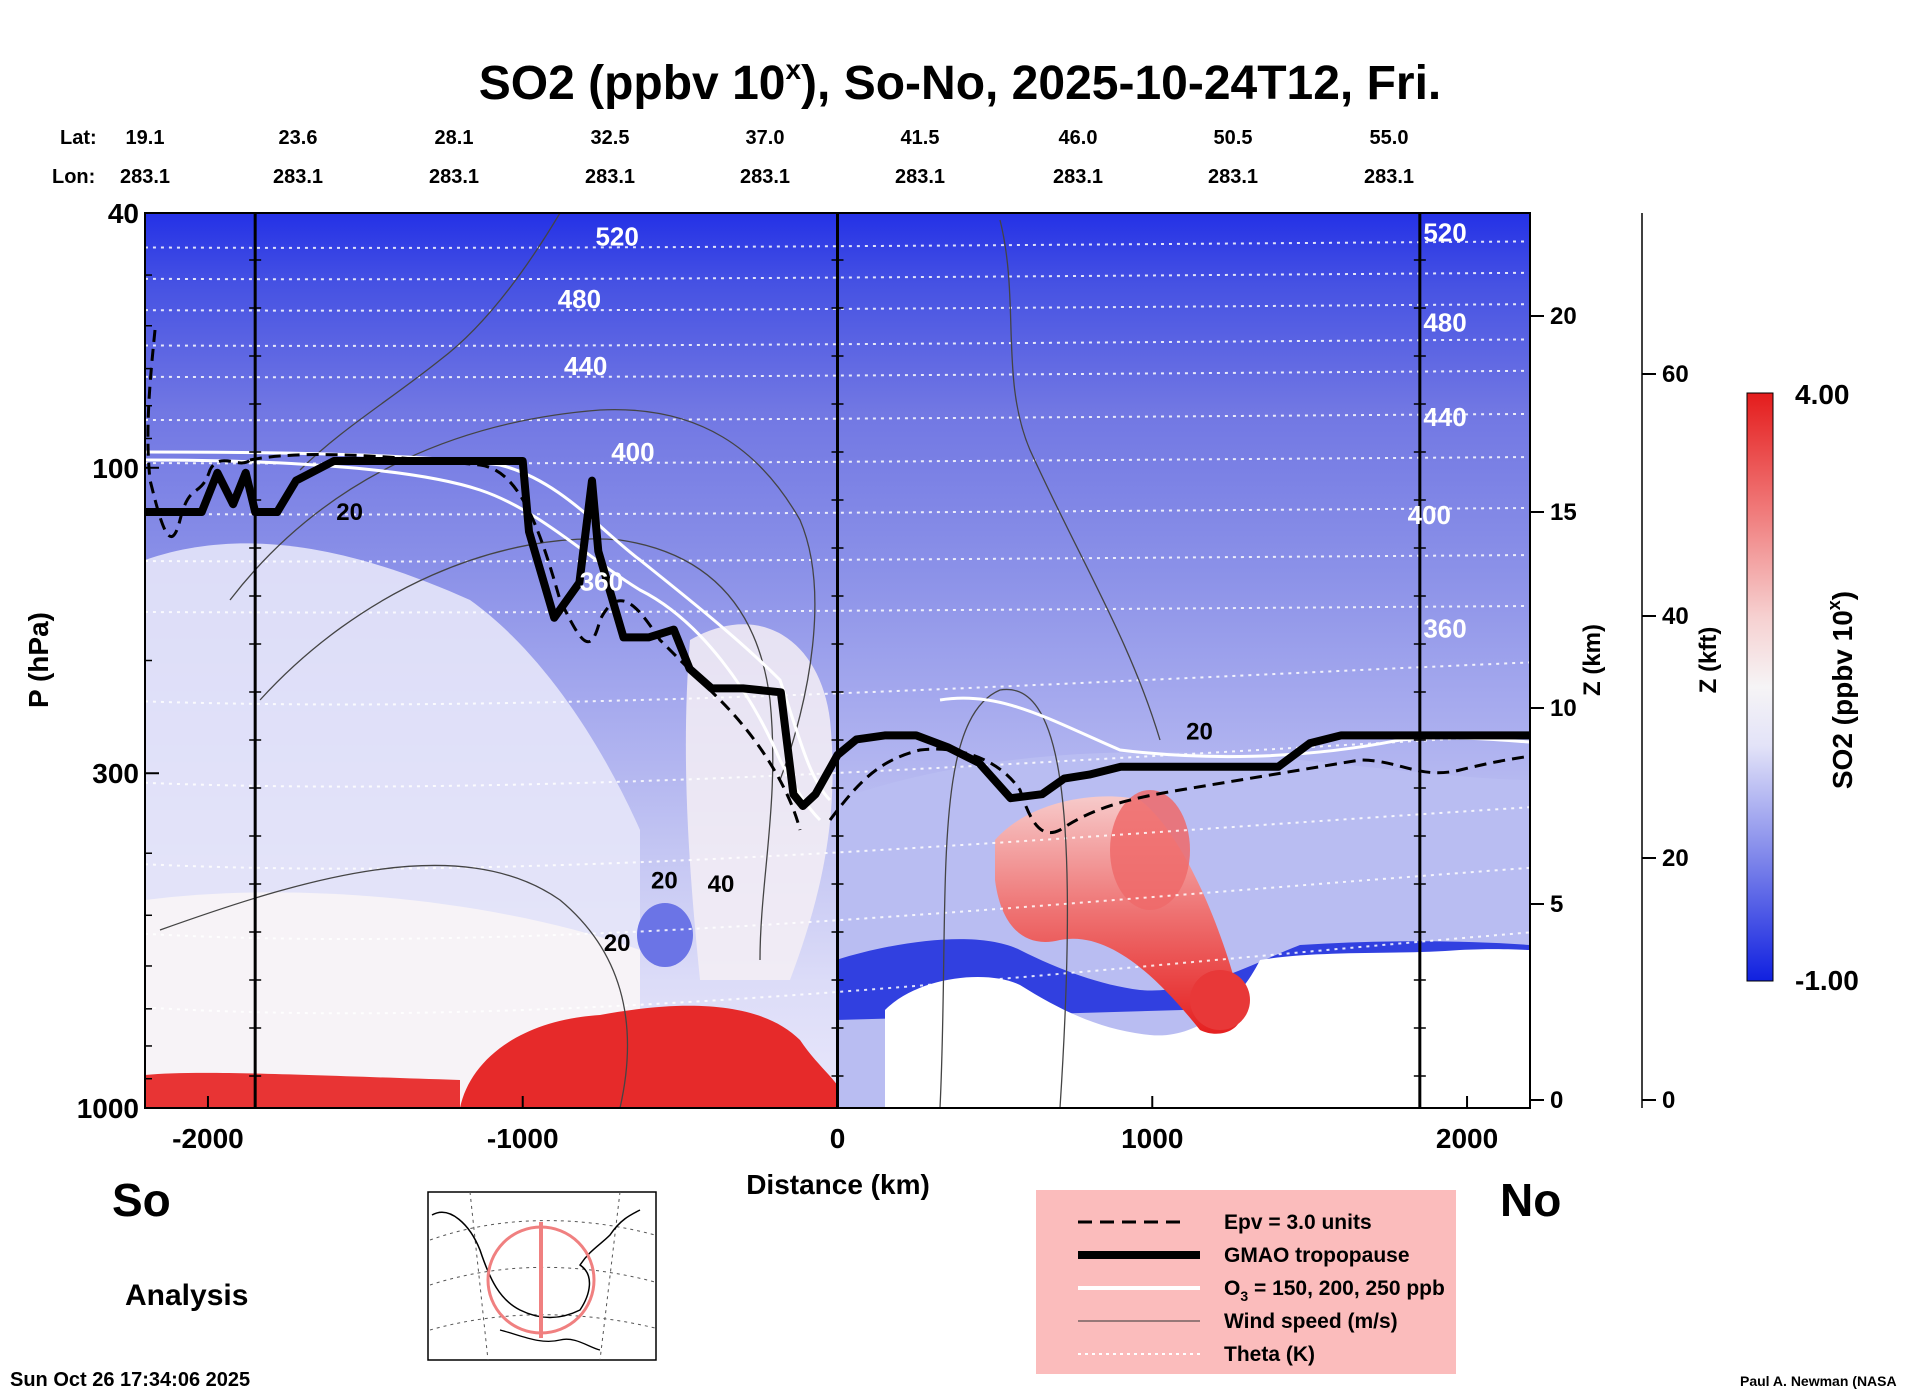 This screenshot has width=1926, height=1394. Describe the element at coordinates (585, 366) in the screenshot. I see `theta-label: 440` at that location.